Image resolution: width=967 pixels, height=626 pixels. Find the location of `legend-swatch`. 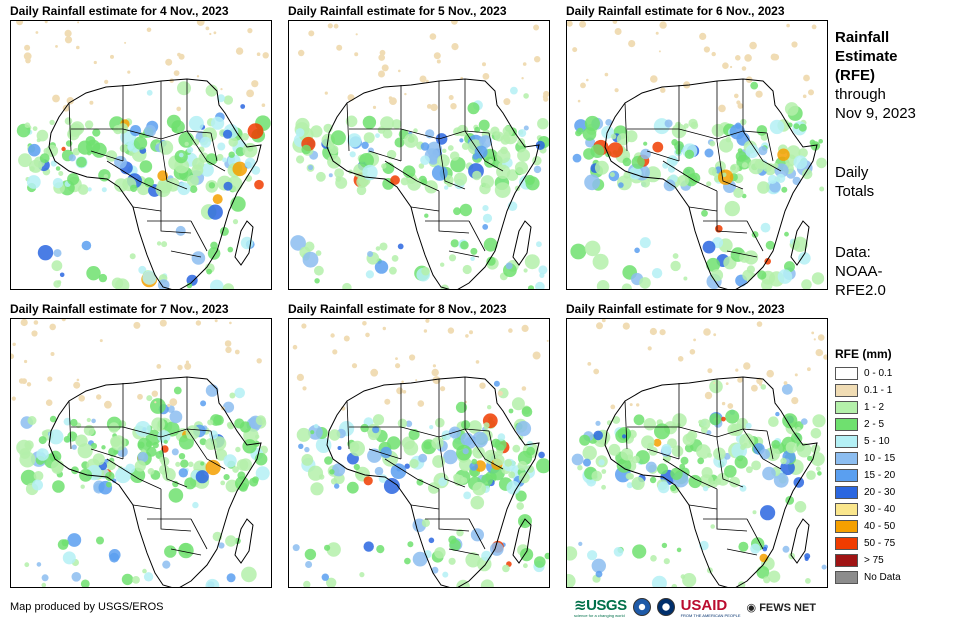

legend-swatch is located at coordinates (846, 577).